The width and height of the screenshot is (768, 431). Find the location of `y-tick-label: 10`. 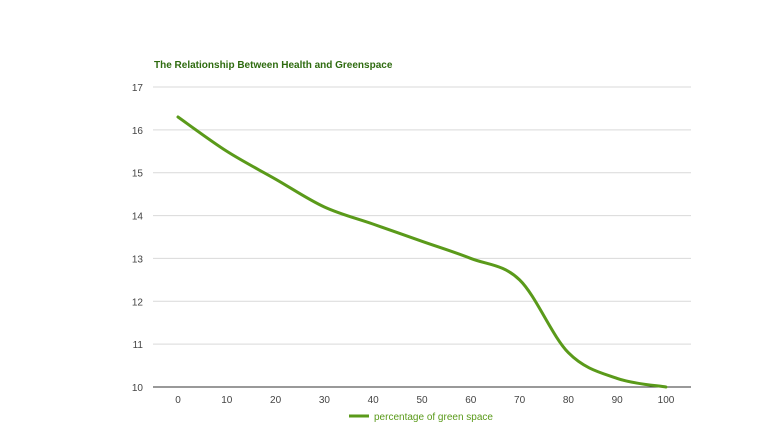

y-tick-label: 10 is located at coordinates (138, 388).